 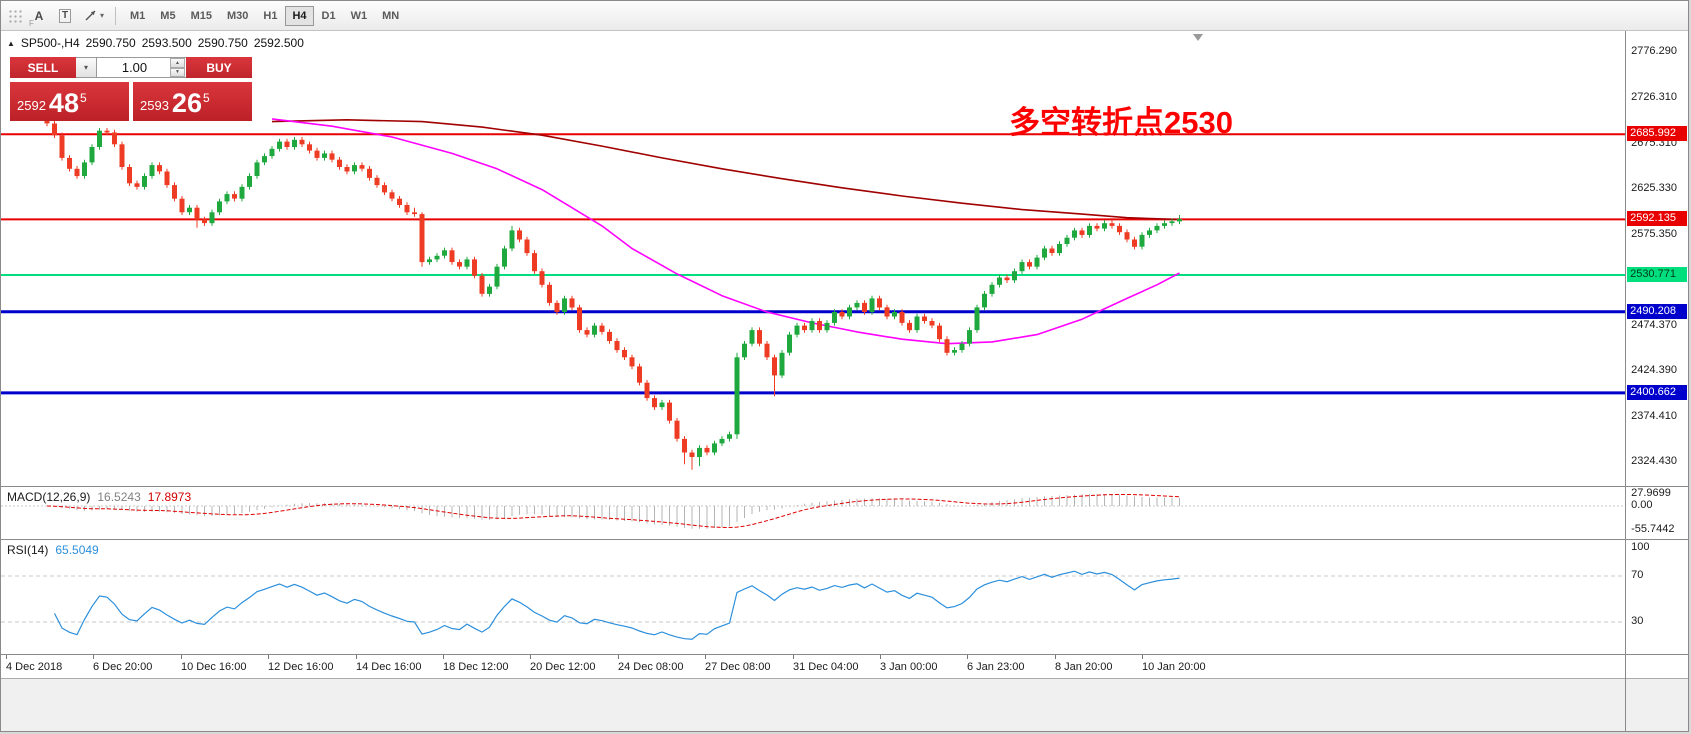 I want to click on macd-axis-label: 27.9699, so click(x=1651, y=493).